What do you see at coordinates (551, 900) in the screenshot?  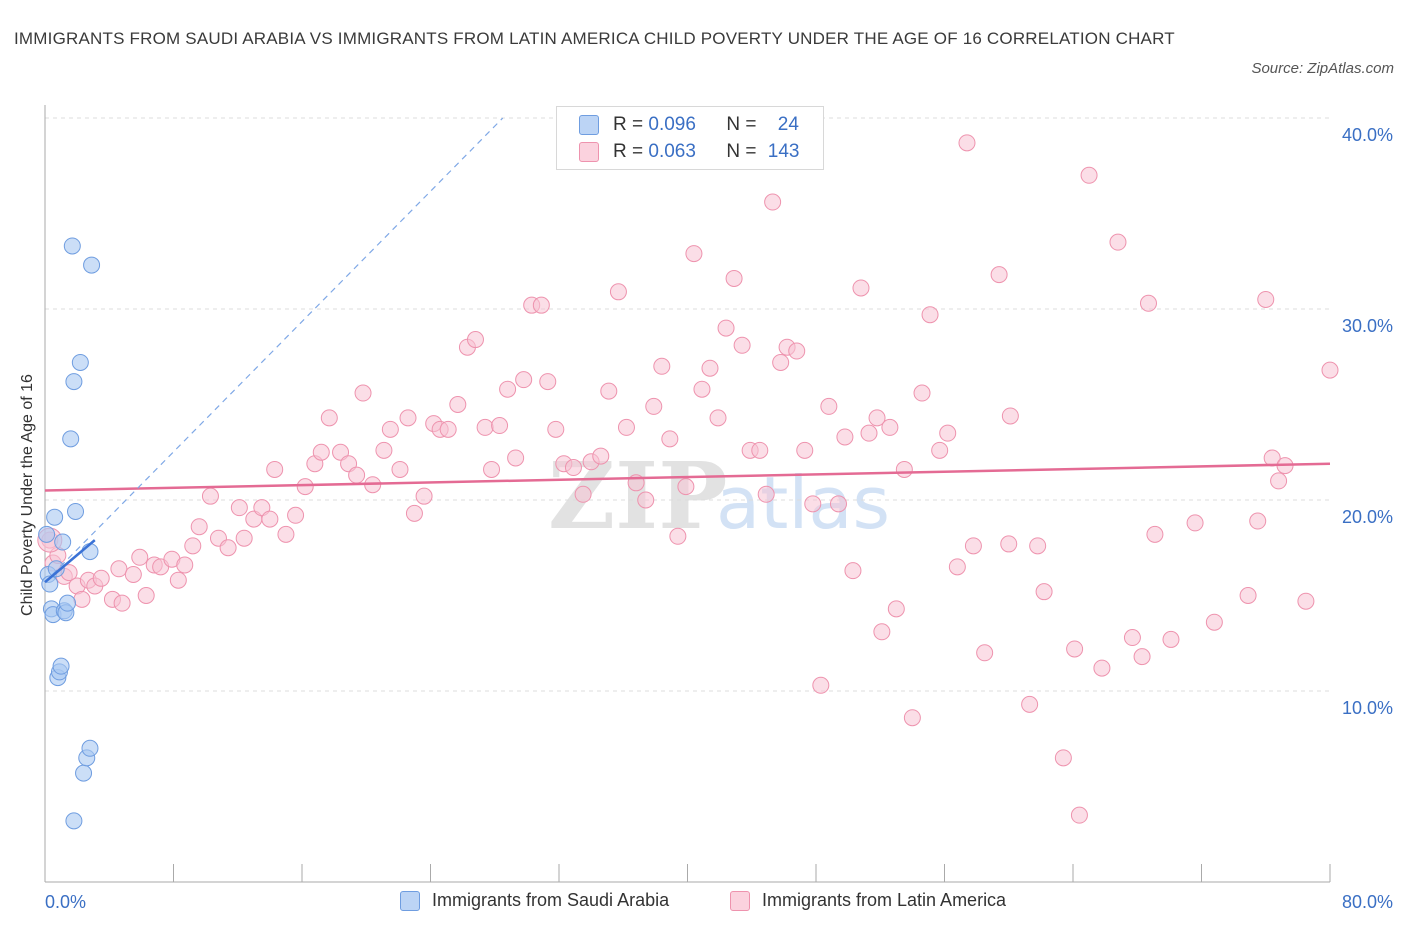 I see `series-label-saudi-arabia: Immigrants from Saudi Arabia` at bounding box center [551, 900].